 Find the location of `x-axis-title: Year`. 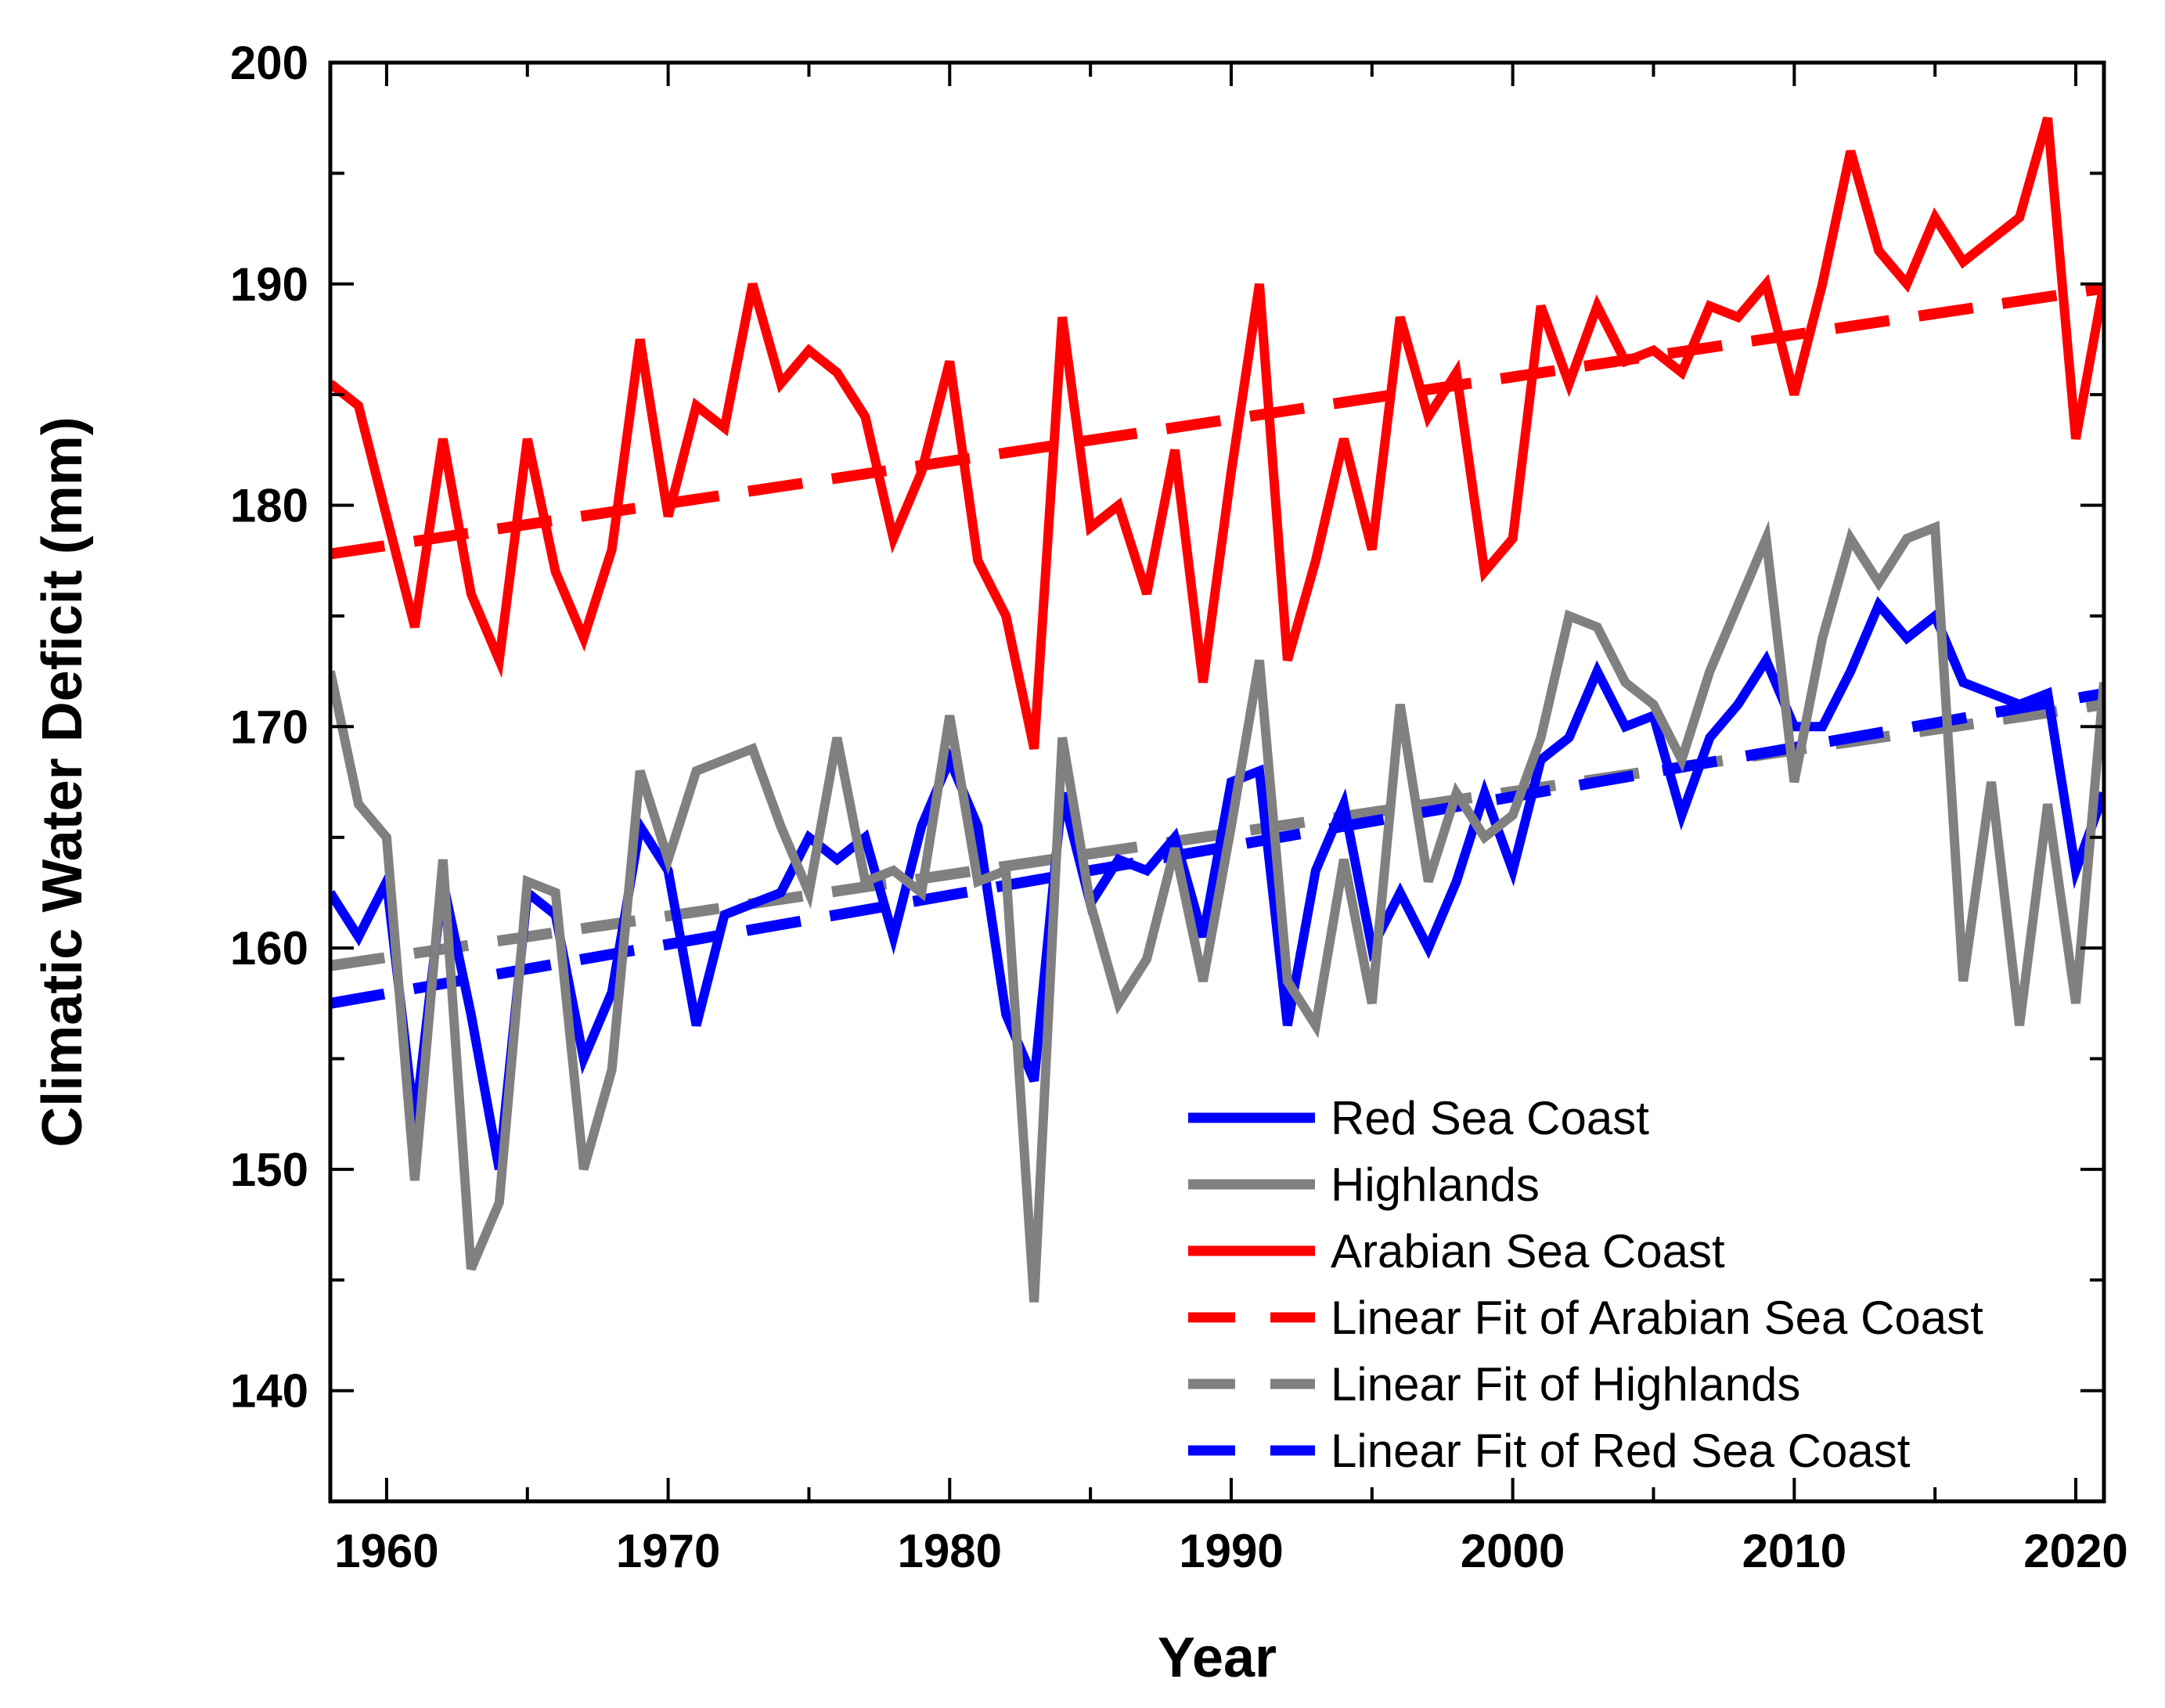

x-axis-title: Year is located at coordinates (1217, 1658).